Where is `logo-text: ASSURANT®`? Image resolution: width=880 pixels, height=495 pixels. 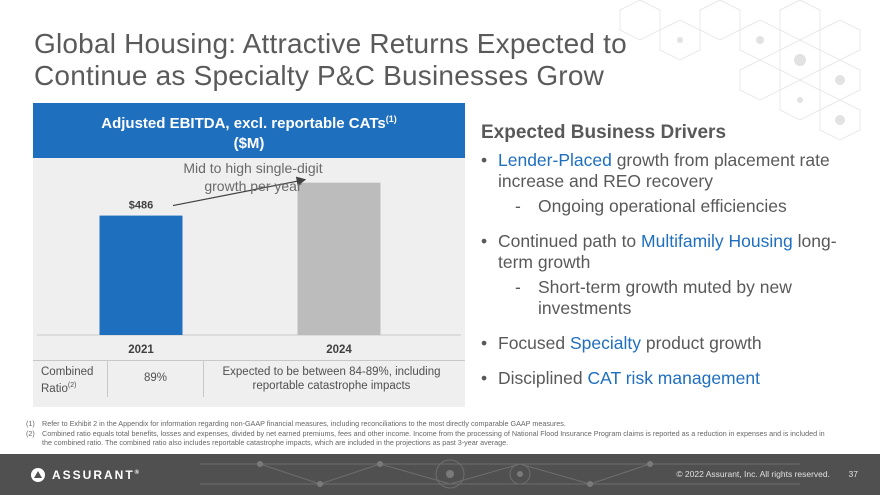
logo-text: ASSURANT® is located at coordinates (97, 475).